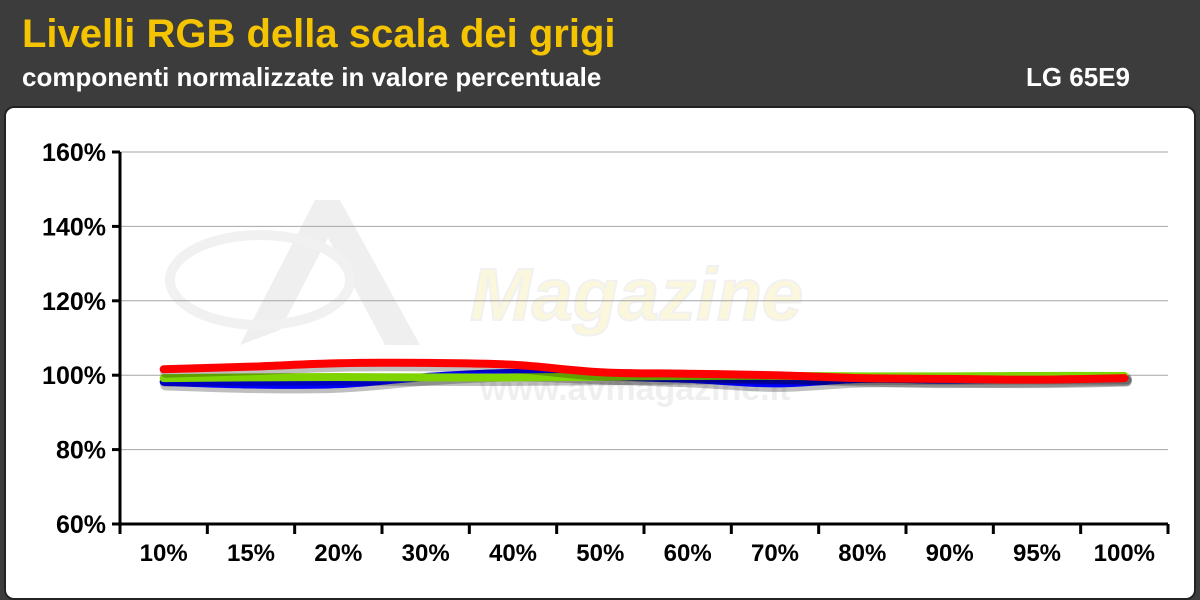  What do you see at coordinates (426, 553) in the screenshot?
I see `x-tick-label: 30%` at bounding box center [426, 553].